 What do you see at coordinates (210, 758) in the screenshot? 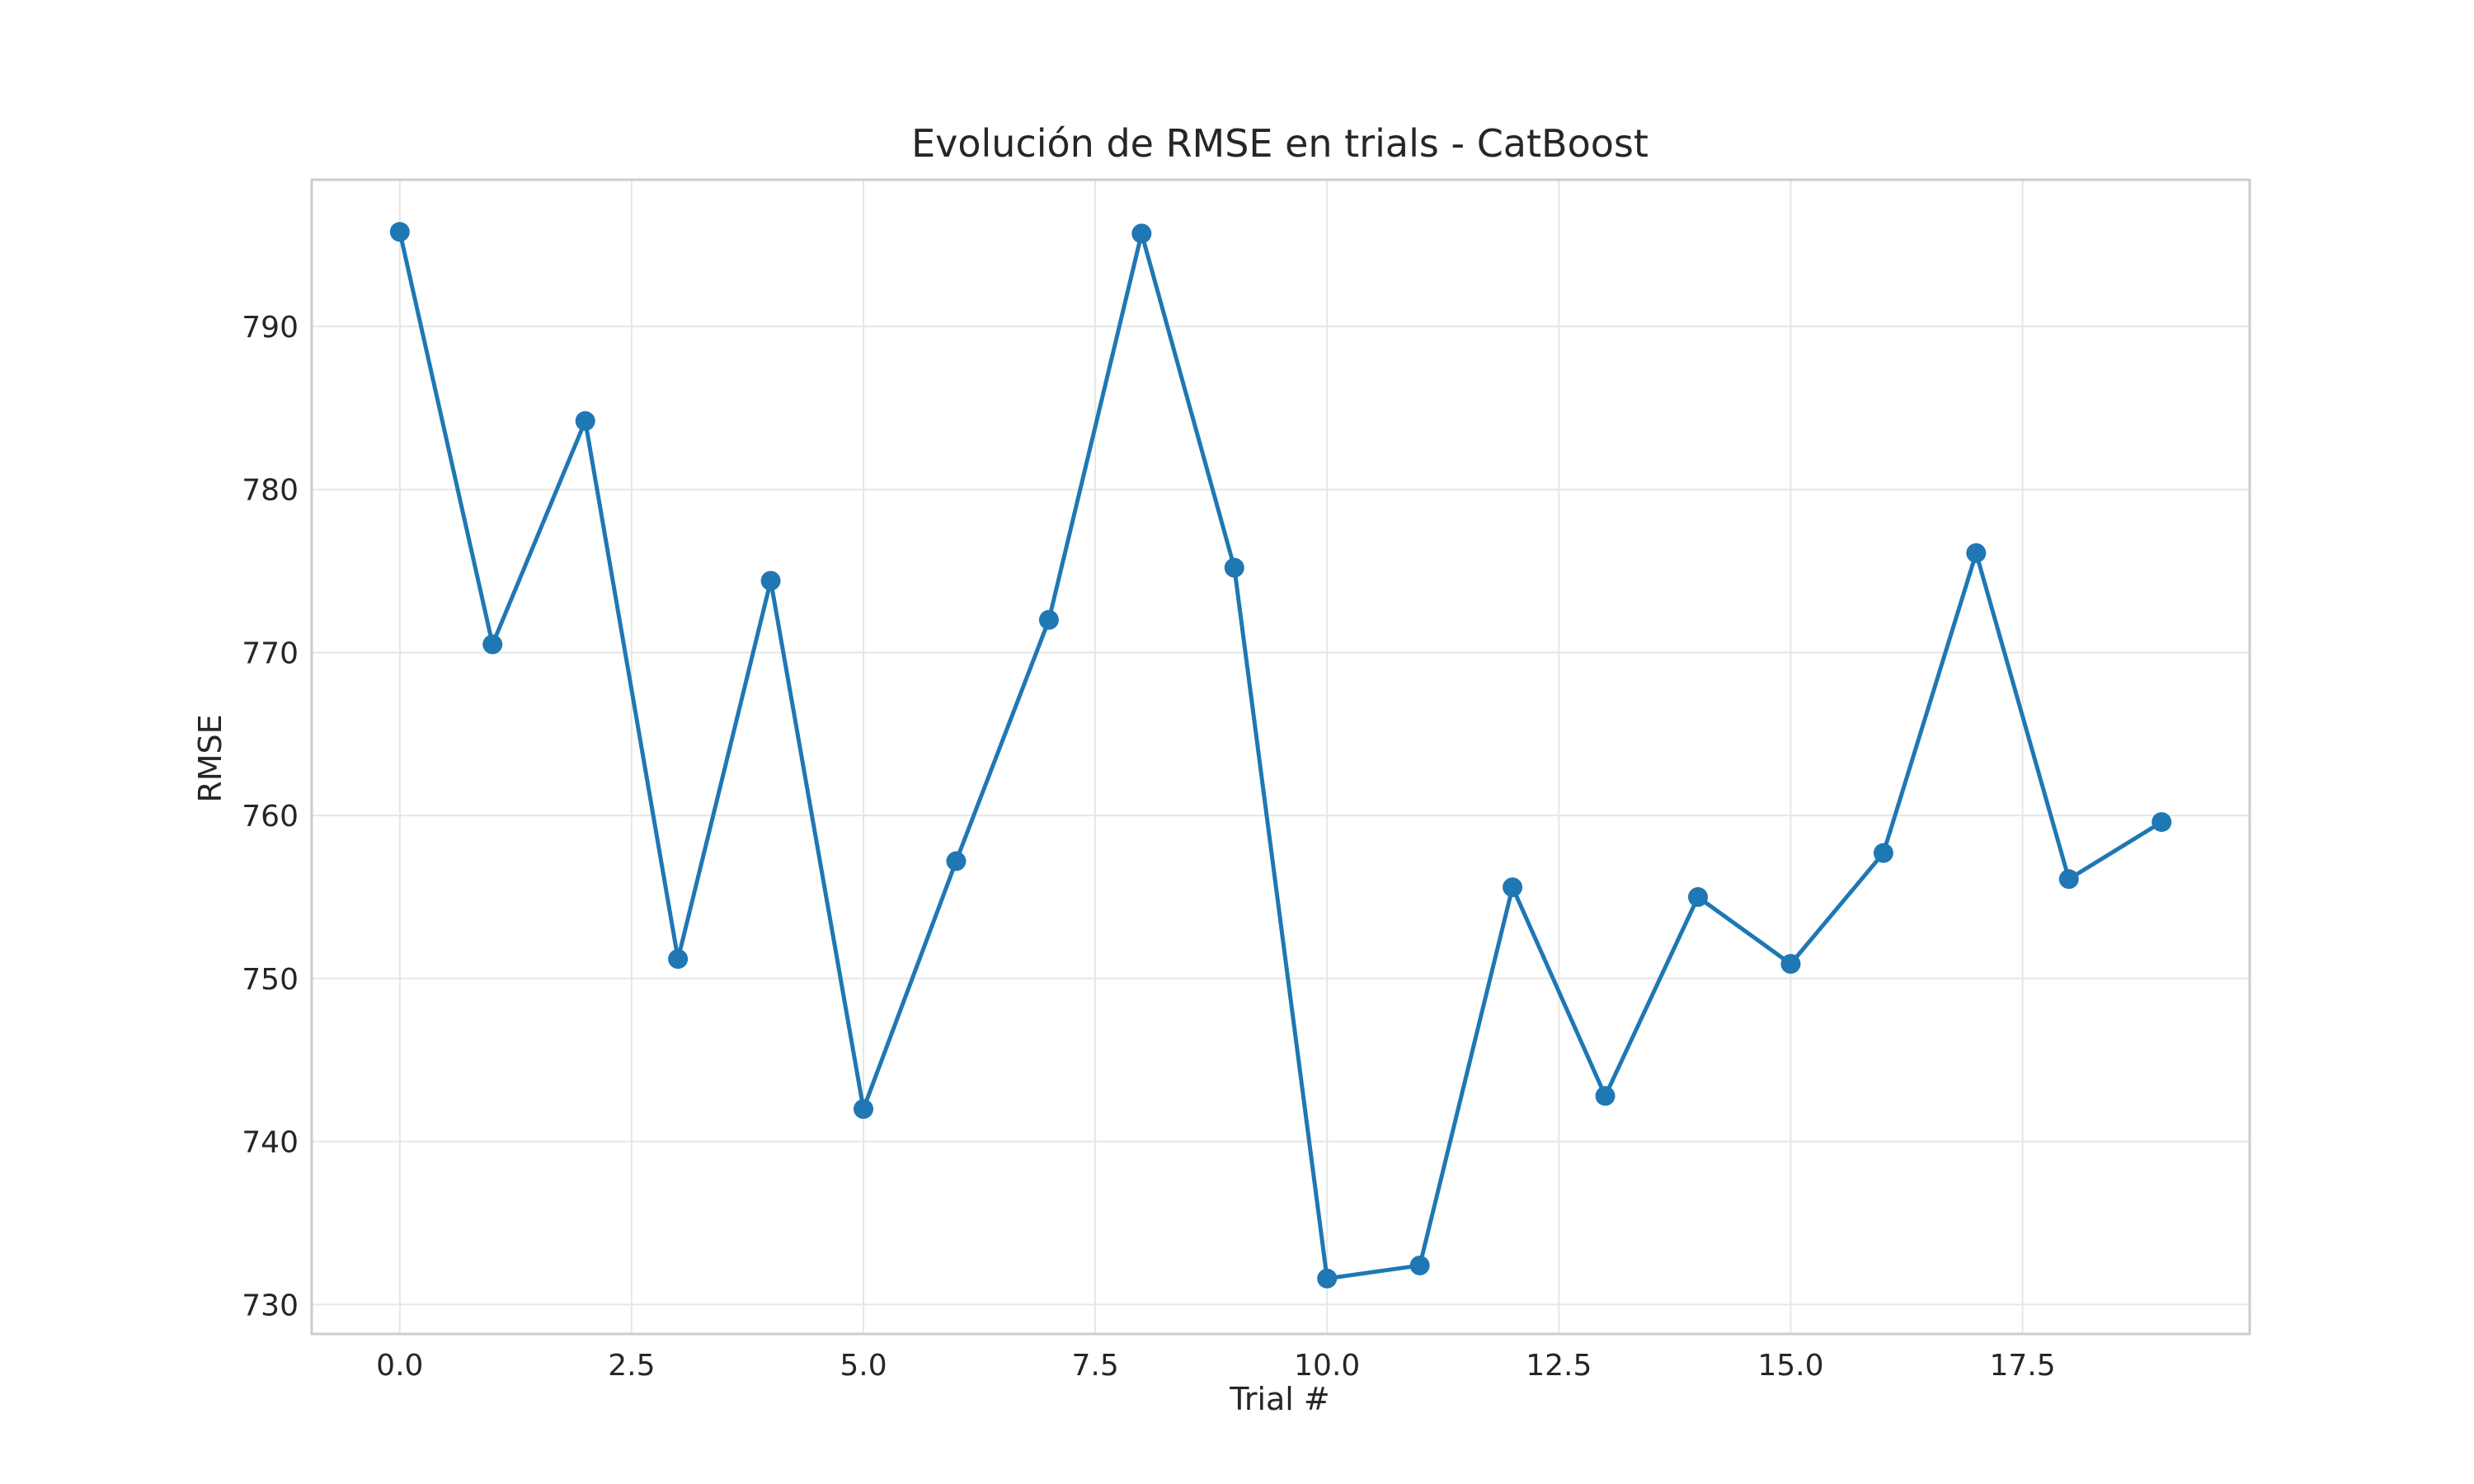
I see `y-axis-label: RMSE` at bounding box center [210, 758].